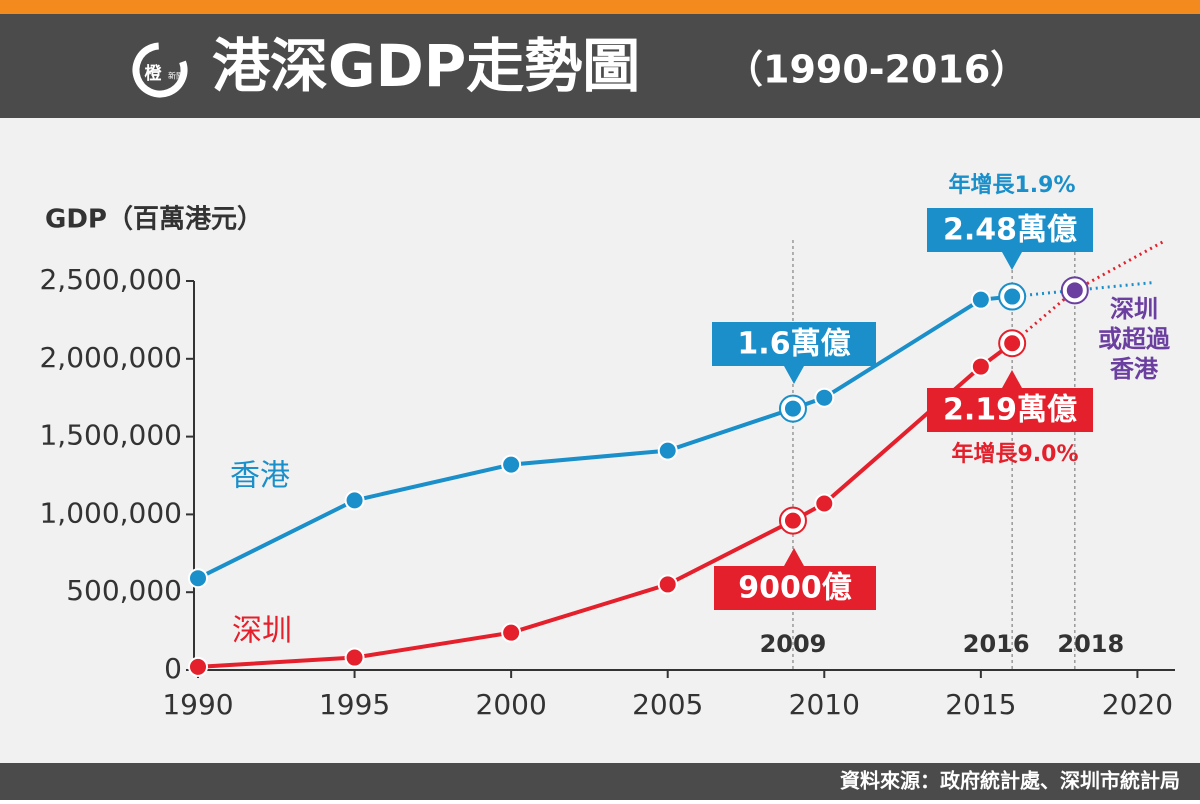 This screenshot has width=1200, height=804. Describe the element at coordinates (667, 704) in the screenshot. I see `x-tick-label: 2005` at that location.